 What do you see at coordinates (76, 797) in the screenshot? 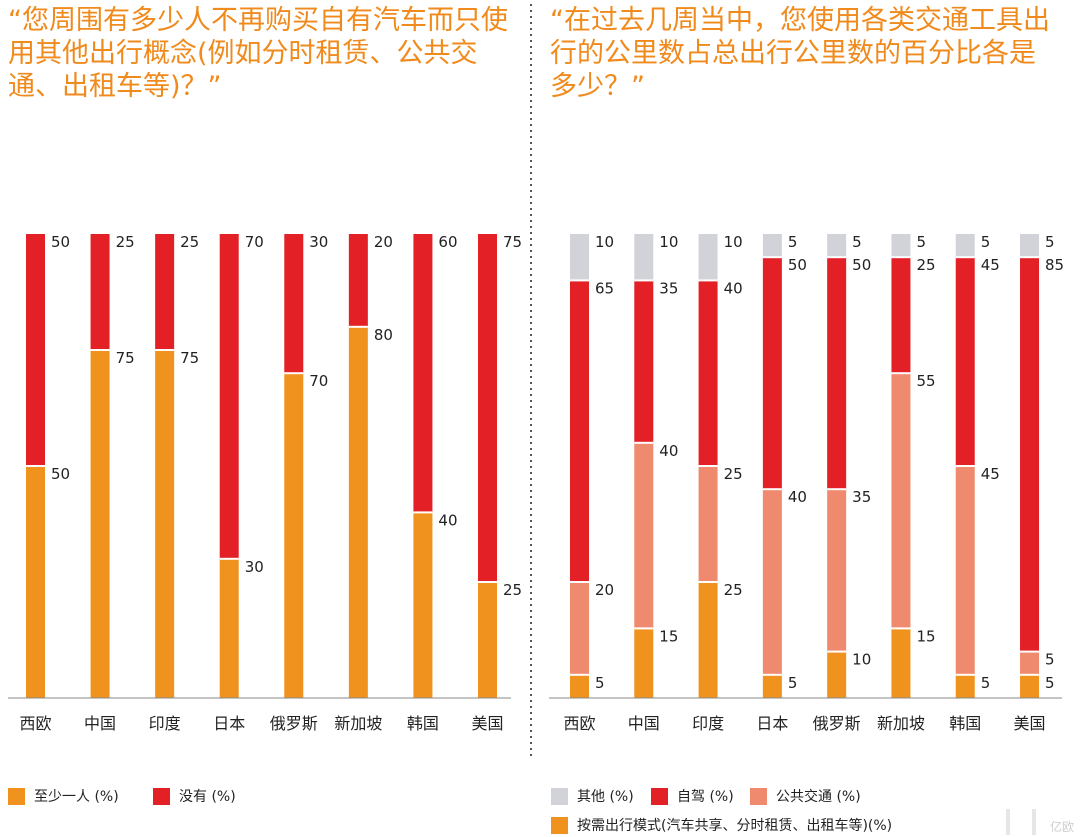
I see `legend-label: 至少一人 (%)` at bounding box center [76, 797].